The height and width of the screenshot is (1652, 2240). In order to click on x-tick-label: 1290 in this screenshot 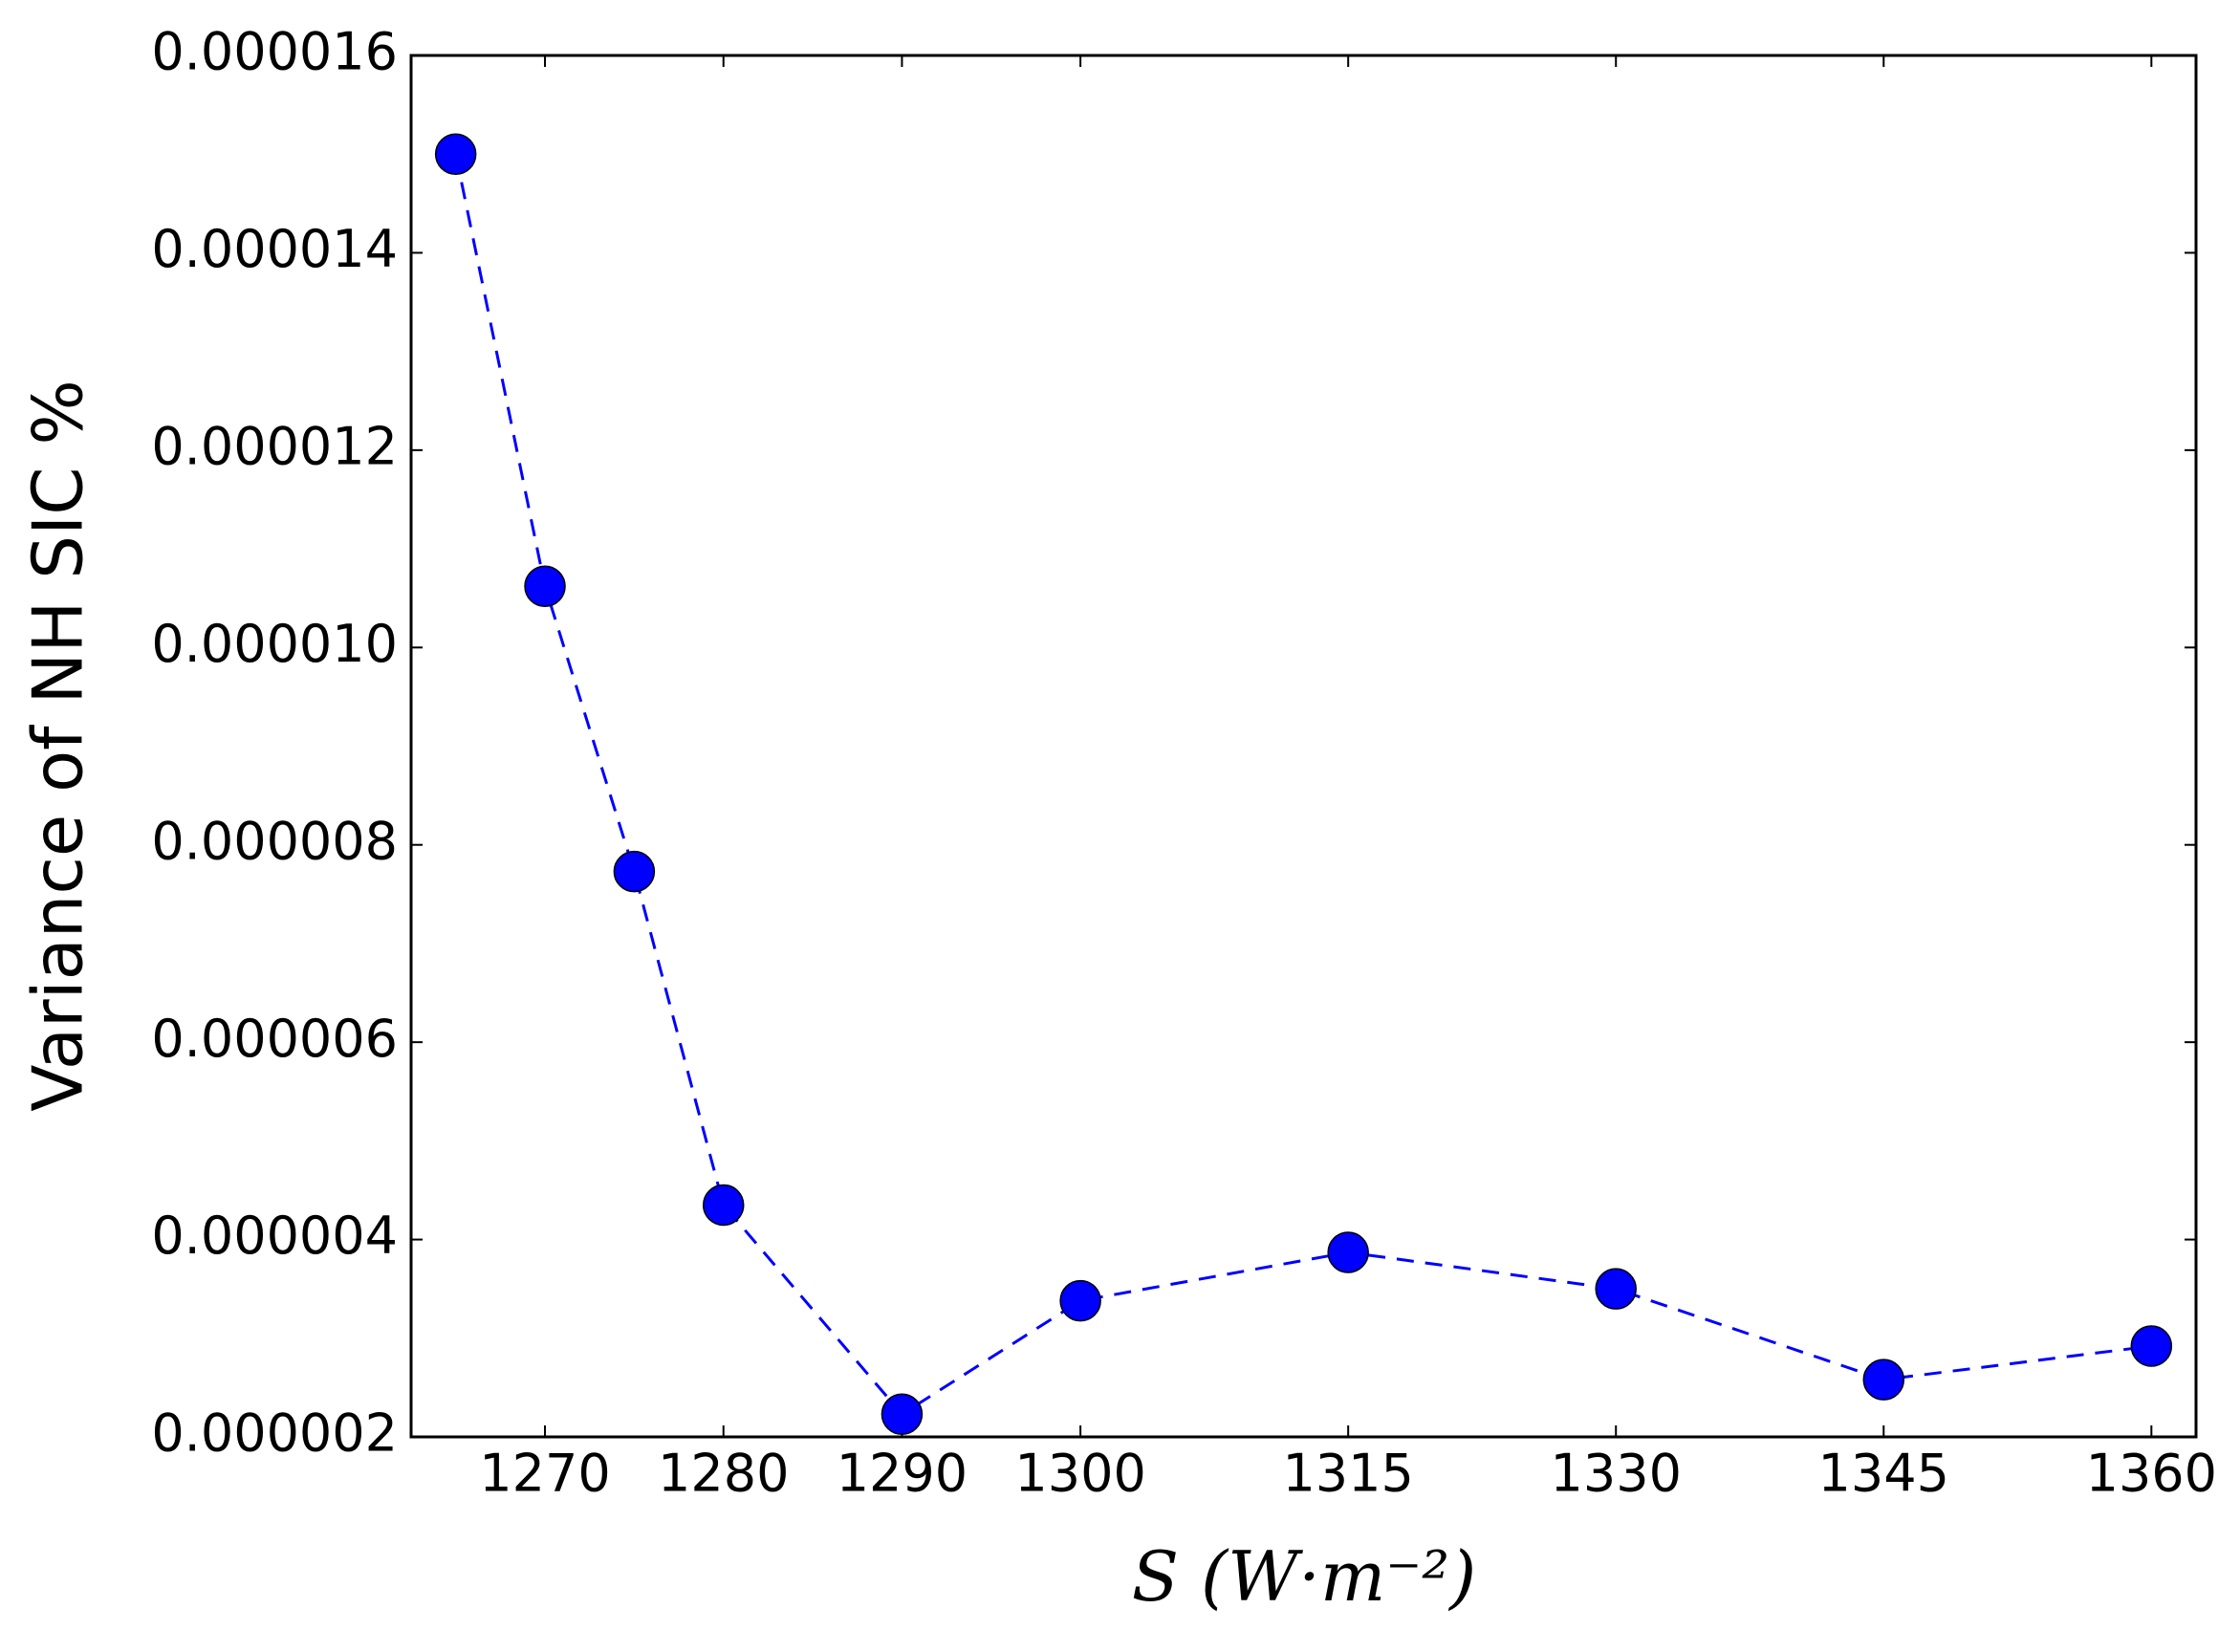, I will do `click(902, 1474)`.